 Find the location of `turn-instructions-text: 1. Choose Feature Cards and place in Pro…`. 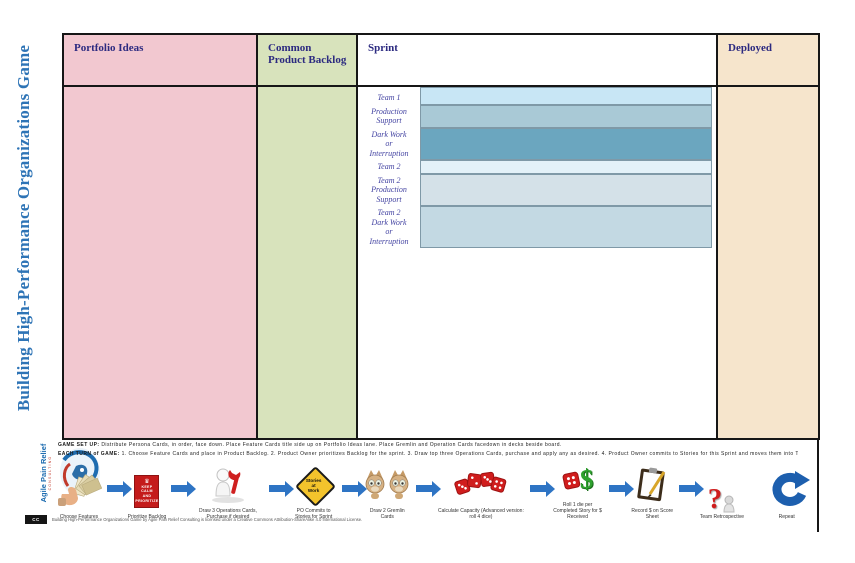

turn-instructions-text: 1. Choose Feature Cards and place in Pro… is located at coordinates (459, 454).